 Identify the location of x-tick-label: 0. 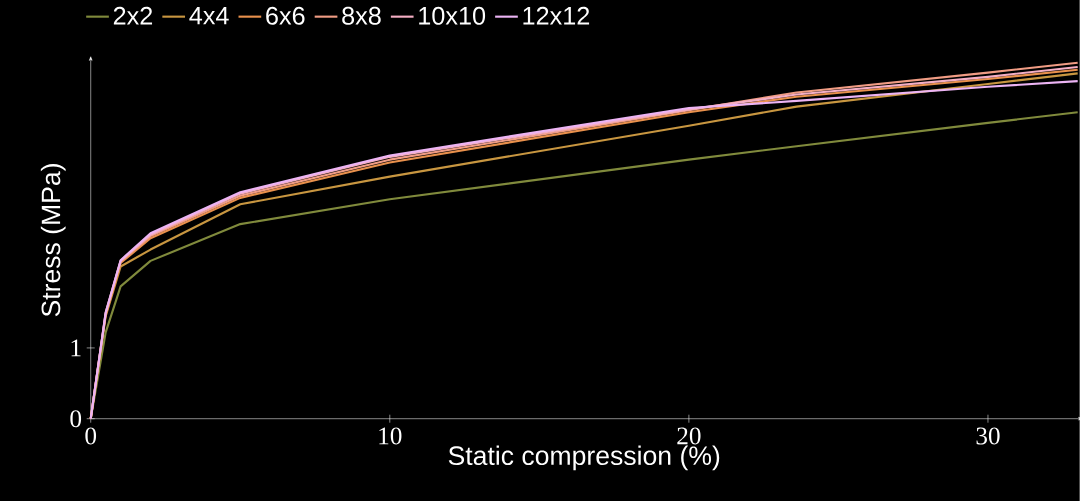
(91, 436).